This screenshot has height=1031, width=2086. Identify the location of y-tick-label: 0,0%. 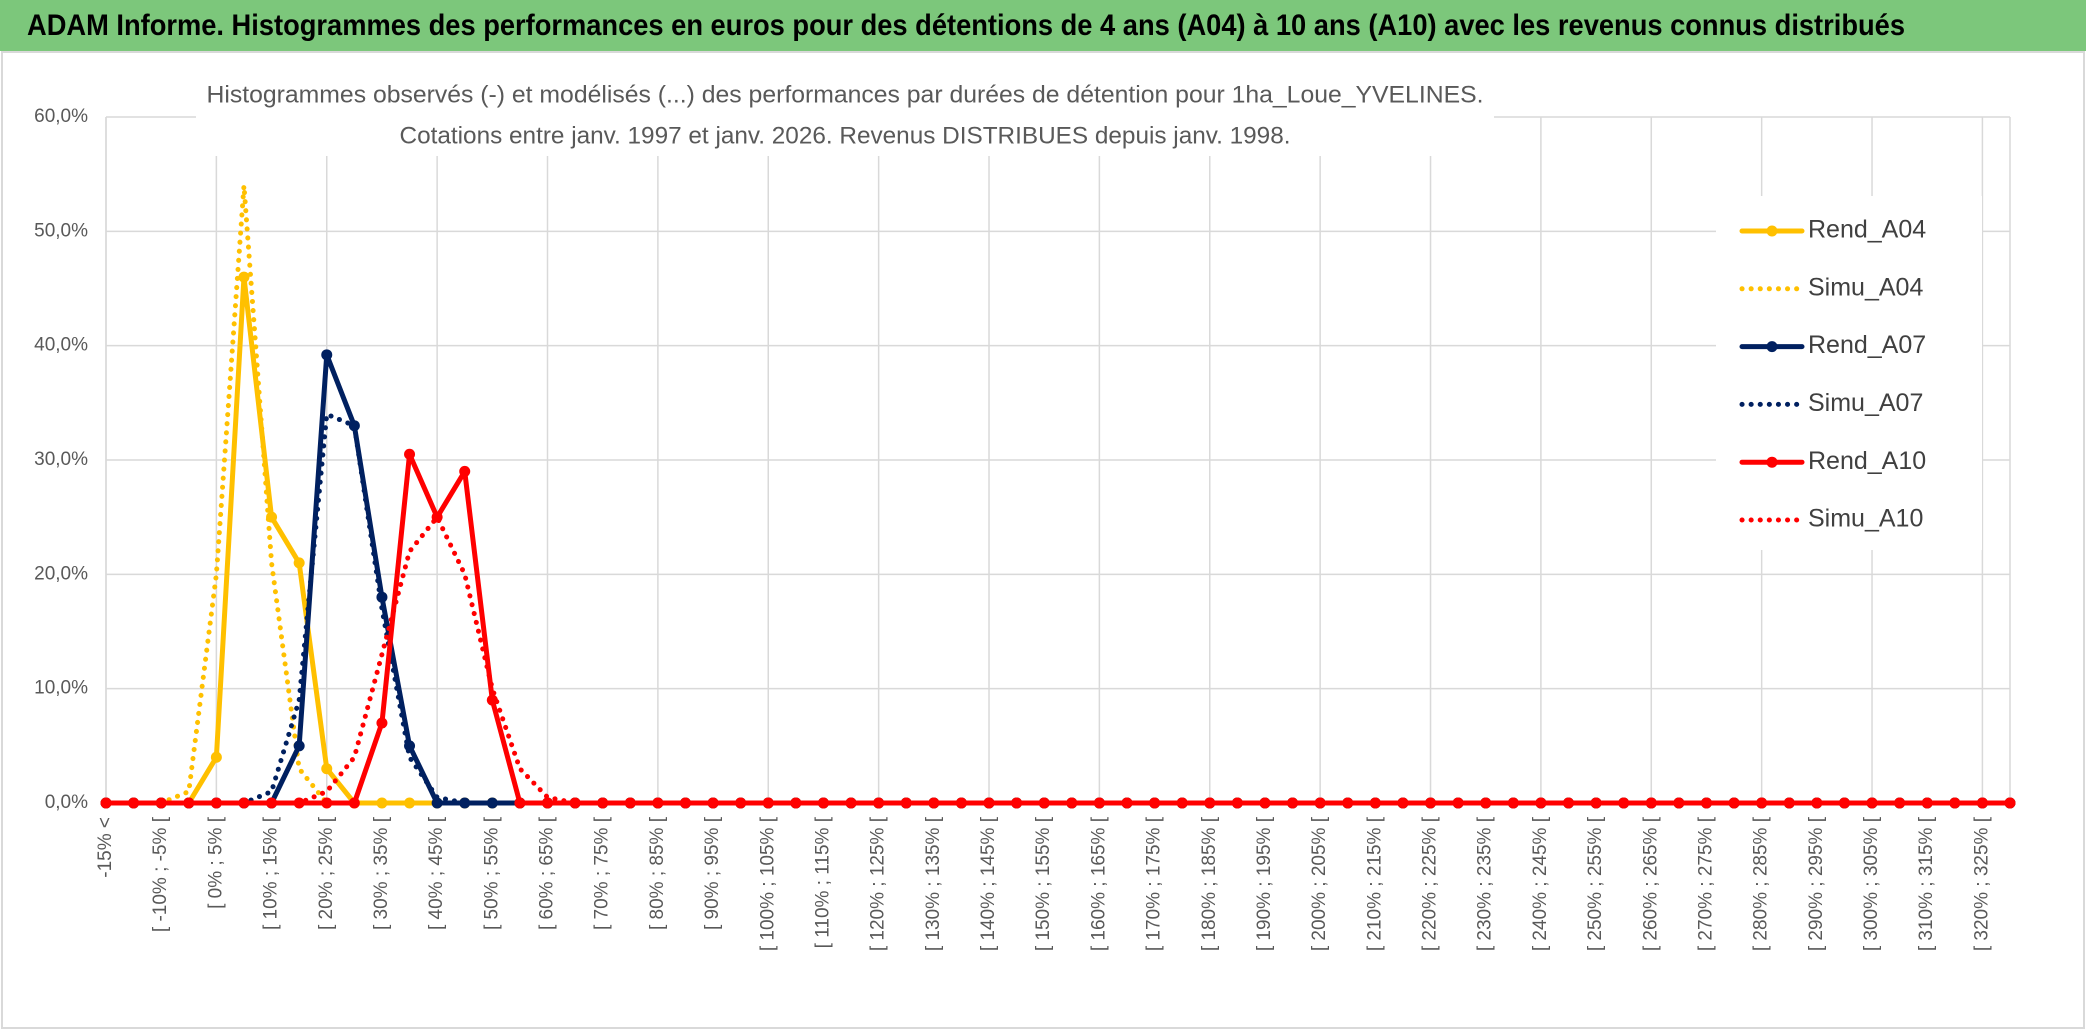
(66, 802).